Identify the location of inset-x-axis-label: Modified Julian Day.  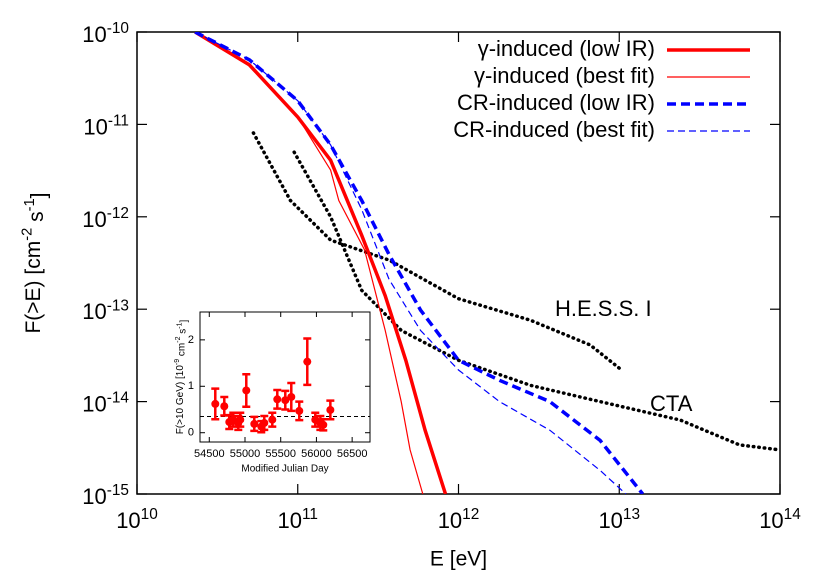
(284, 469).